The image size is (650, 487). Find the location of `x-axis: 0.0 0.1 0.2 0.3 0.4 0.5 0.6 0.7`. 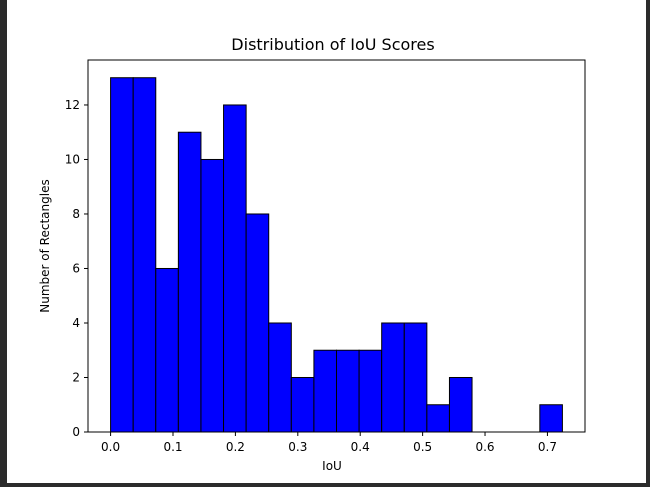

x-axis: 0.0 0.1 0.2 0.3 0.4 0.5 0.6 0.7 is located at coordinates (329, 443).